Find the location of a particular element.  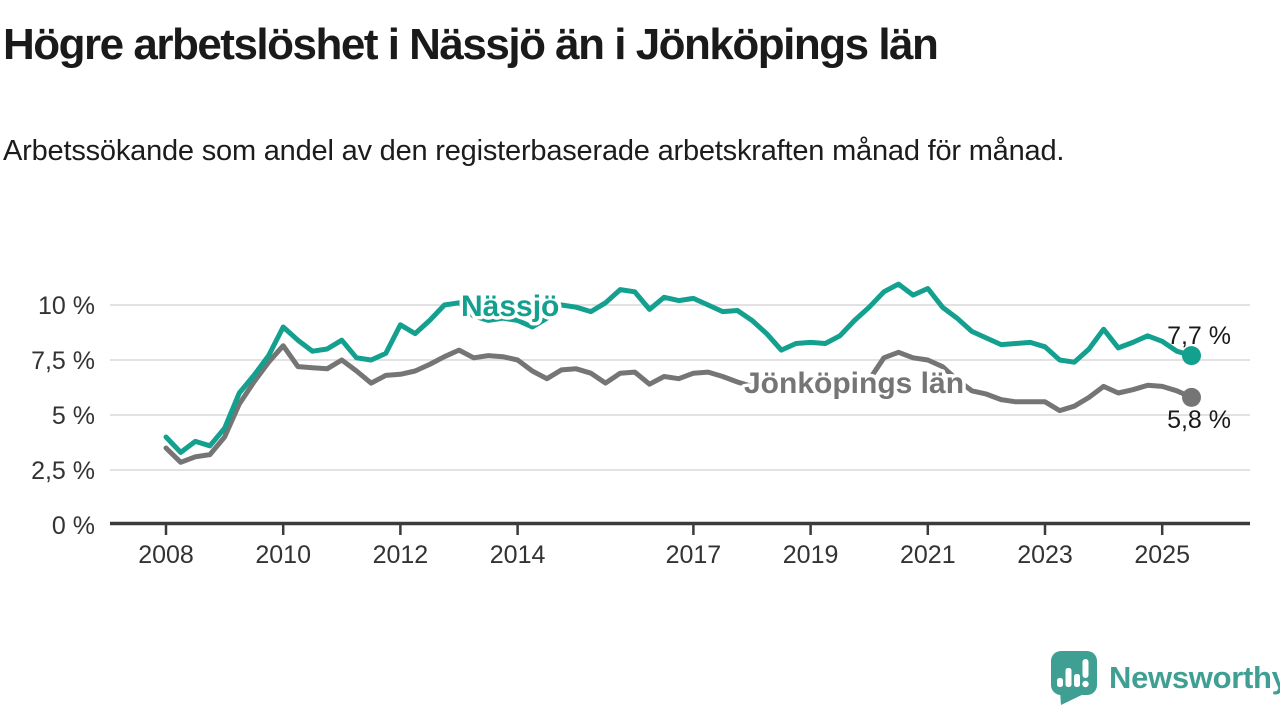

y-tick-label: 7,5 % is located at coordinates (63, 361).